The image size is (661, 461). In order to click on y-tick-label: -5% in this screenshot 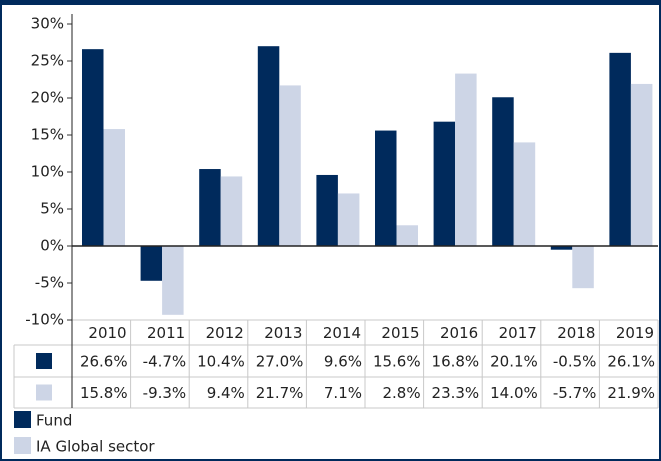, I will do `click(49, 283)`.